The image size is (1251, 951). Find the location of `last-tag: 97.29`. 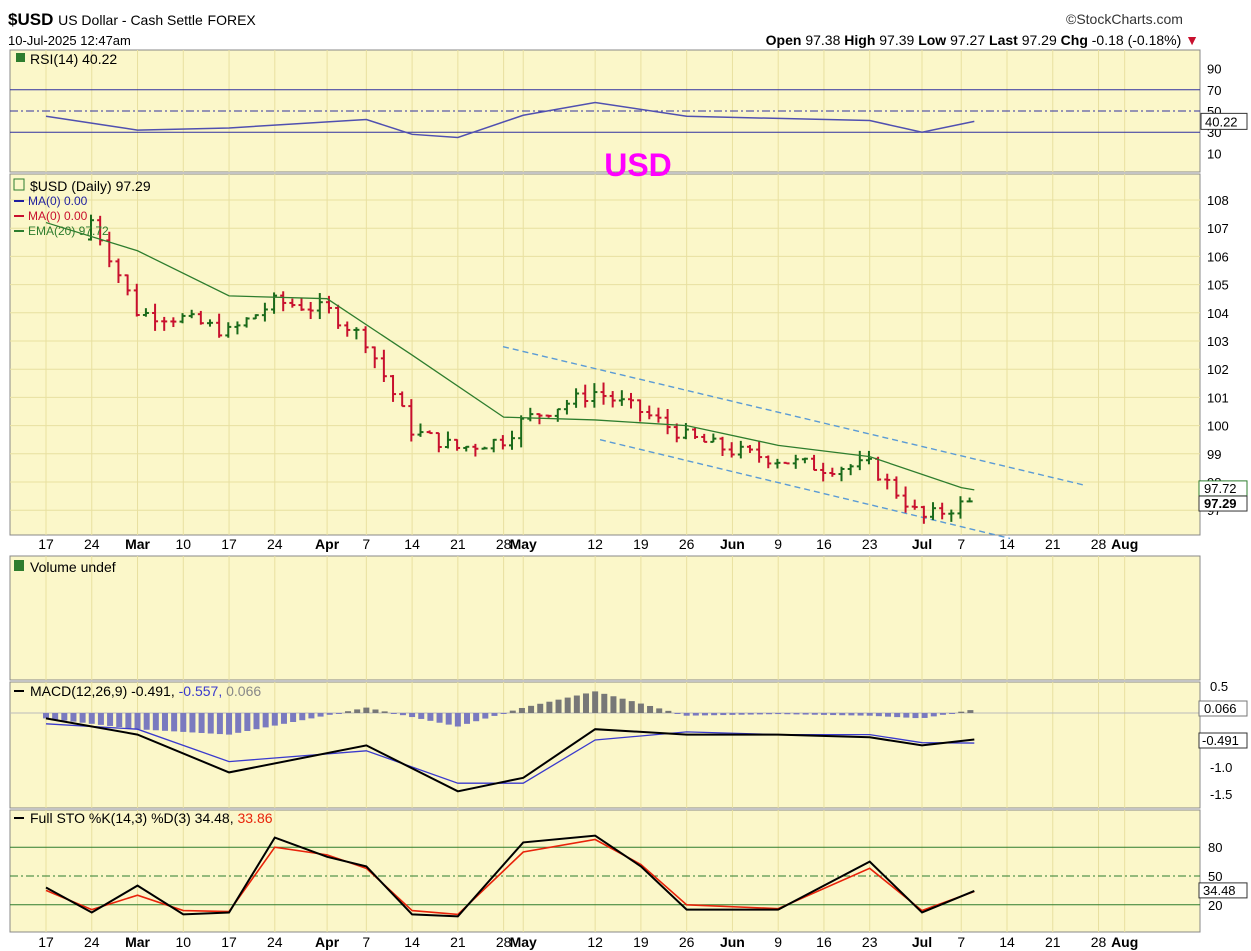

last-tag: 97.29 is located at coordinates (1220, 503).